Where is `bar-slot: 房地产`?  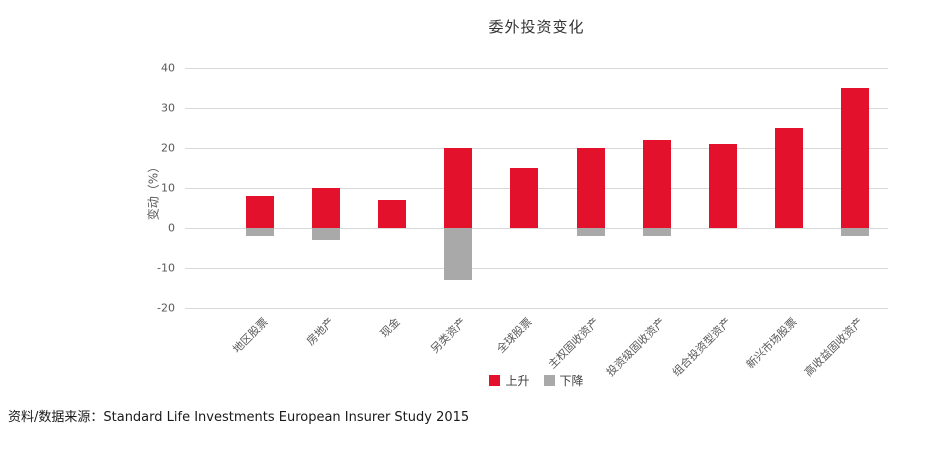 bar-slot: 房地产 is located at coordinates (326, 208).